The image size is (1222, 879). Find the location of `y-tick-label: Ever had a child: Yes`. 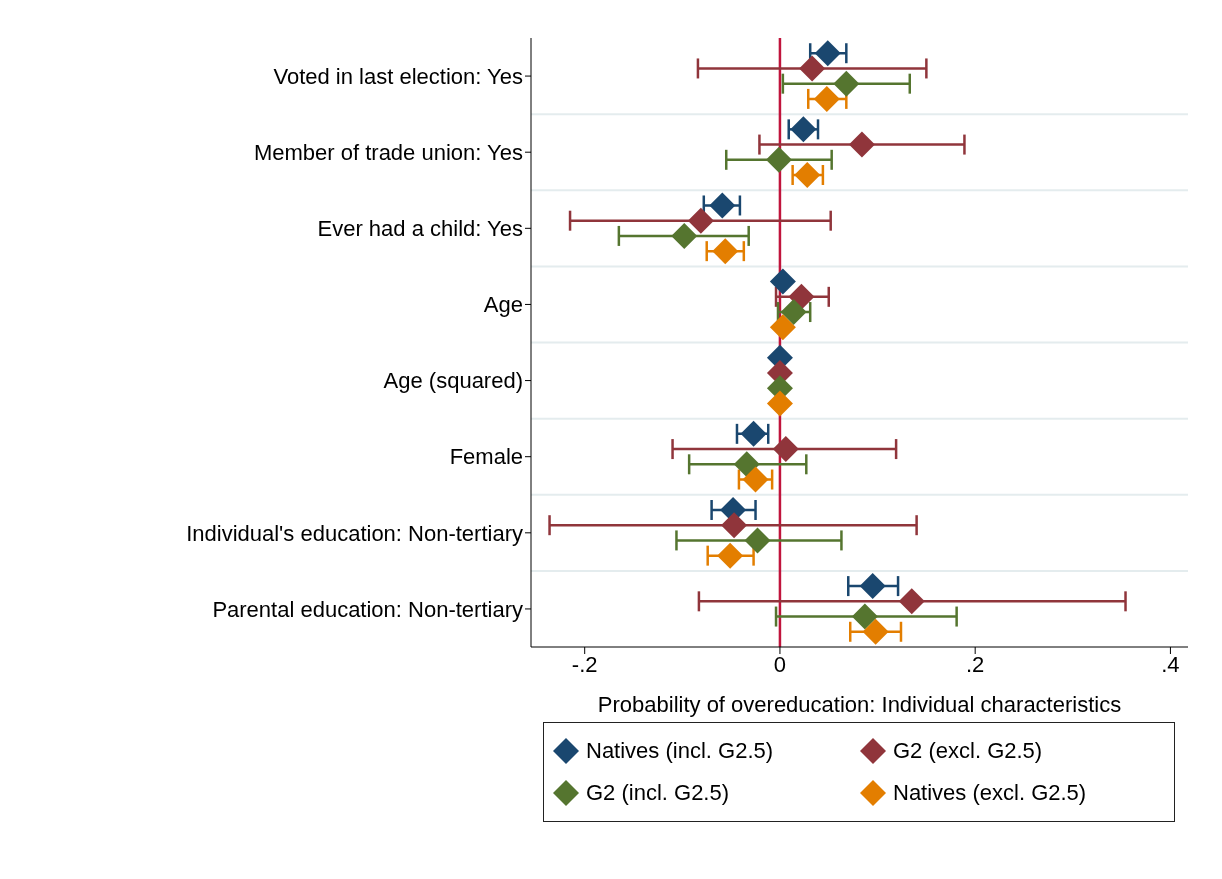

y-tick-label: Ever had a child: Yes is located at coordinates (420, 229).